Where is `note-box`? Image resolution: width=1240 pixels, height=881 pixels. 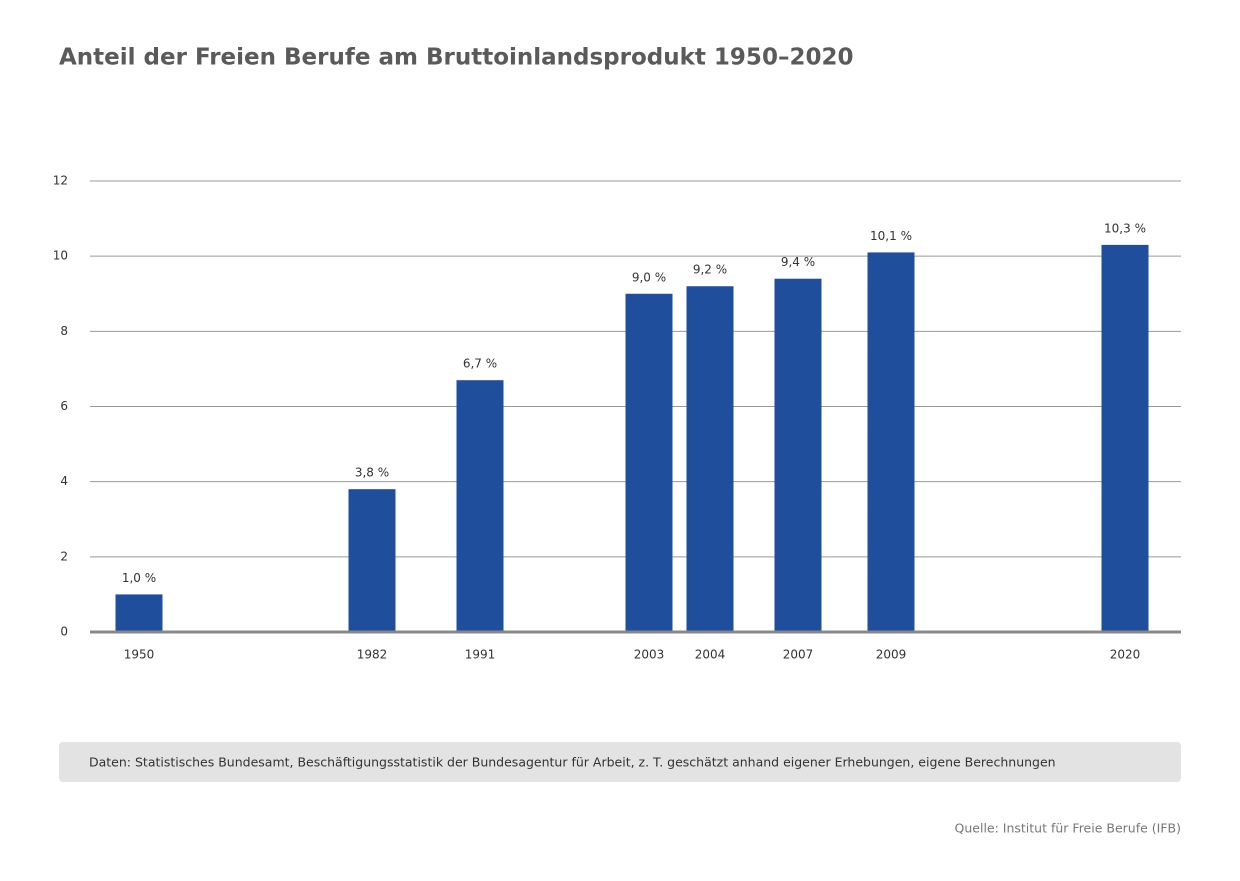
note-box is located at coordinates (620, 762).